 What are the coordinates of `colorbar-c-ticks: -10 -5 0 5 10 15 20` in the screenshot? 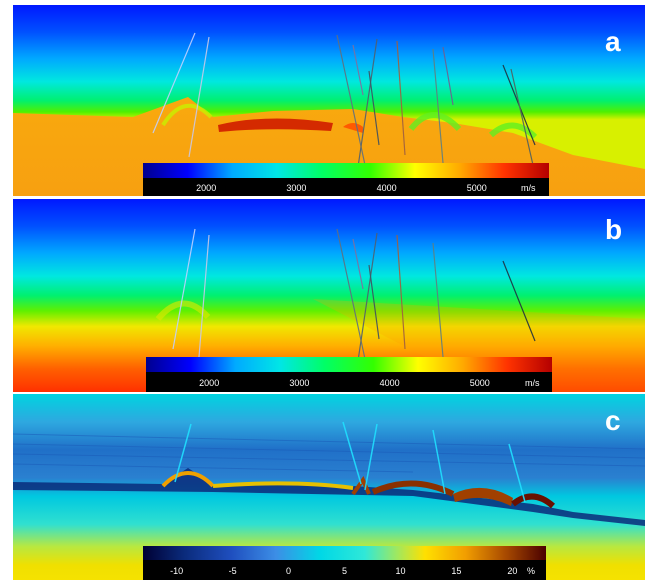 It's located at (343, 571).